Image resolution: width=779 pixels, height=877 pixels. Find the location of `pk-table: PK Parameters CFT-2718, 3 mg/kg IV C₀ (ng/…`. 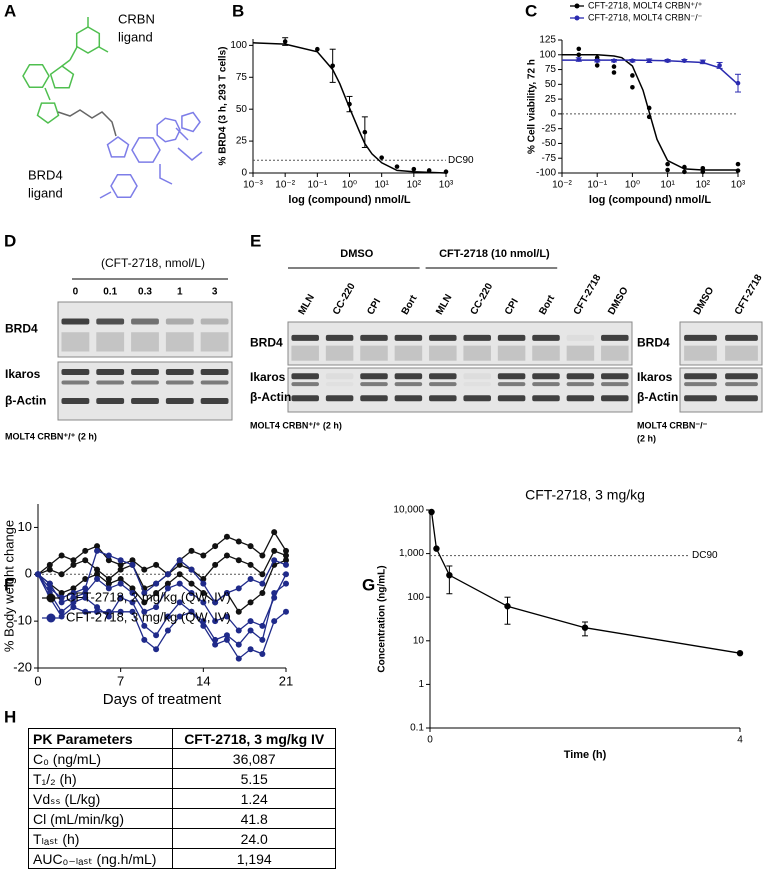

pk-table: PK Parameters CFT-2718, 3 mg/kg IV C₀ (ng/… is located at coordinates (181, 798).